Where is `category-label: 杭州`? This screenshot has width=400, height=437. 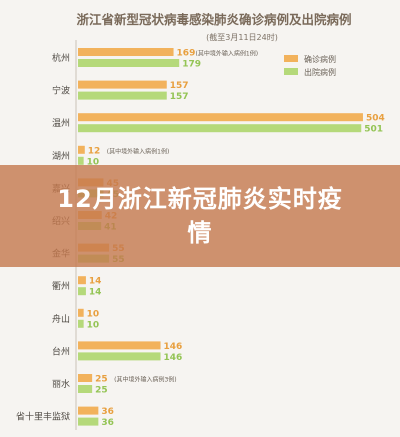 category-label: 杭州 is located at coordinates (61, 58).